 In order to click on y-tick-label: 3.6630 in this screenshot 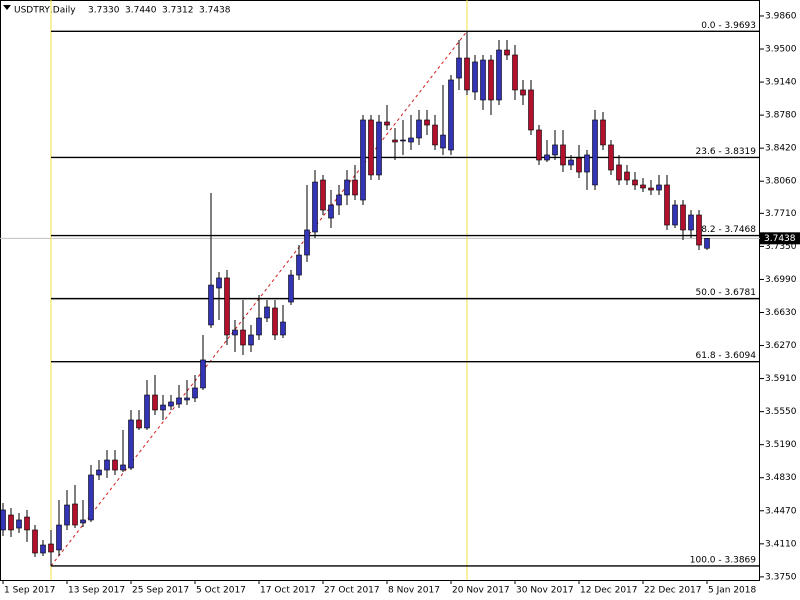, I will do `click(781, 313)`.